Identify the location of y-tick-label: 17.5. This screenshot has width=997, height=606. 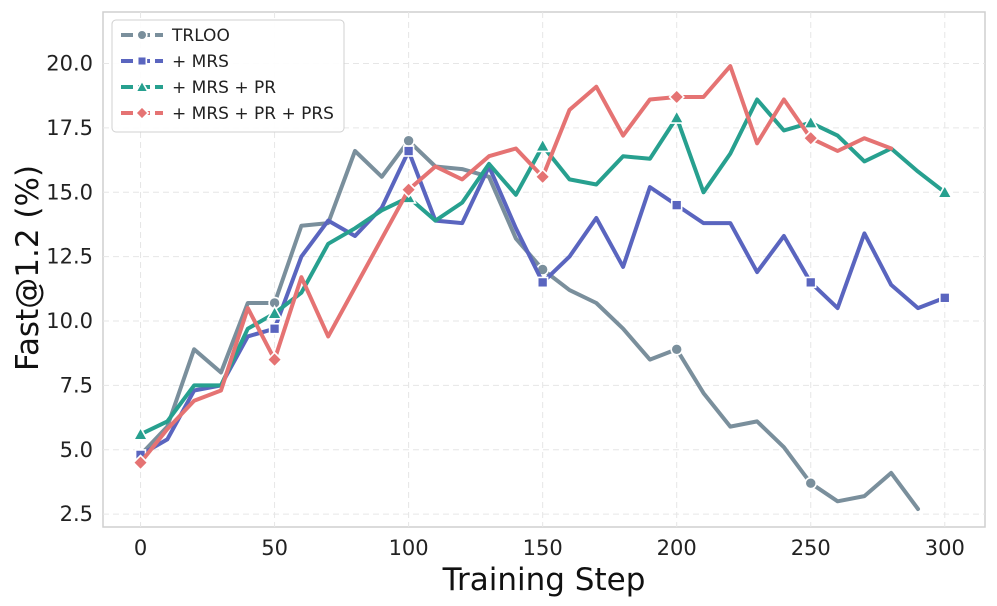
(69, 128).